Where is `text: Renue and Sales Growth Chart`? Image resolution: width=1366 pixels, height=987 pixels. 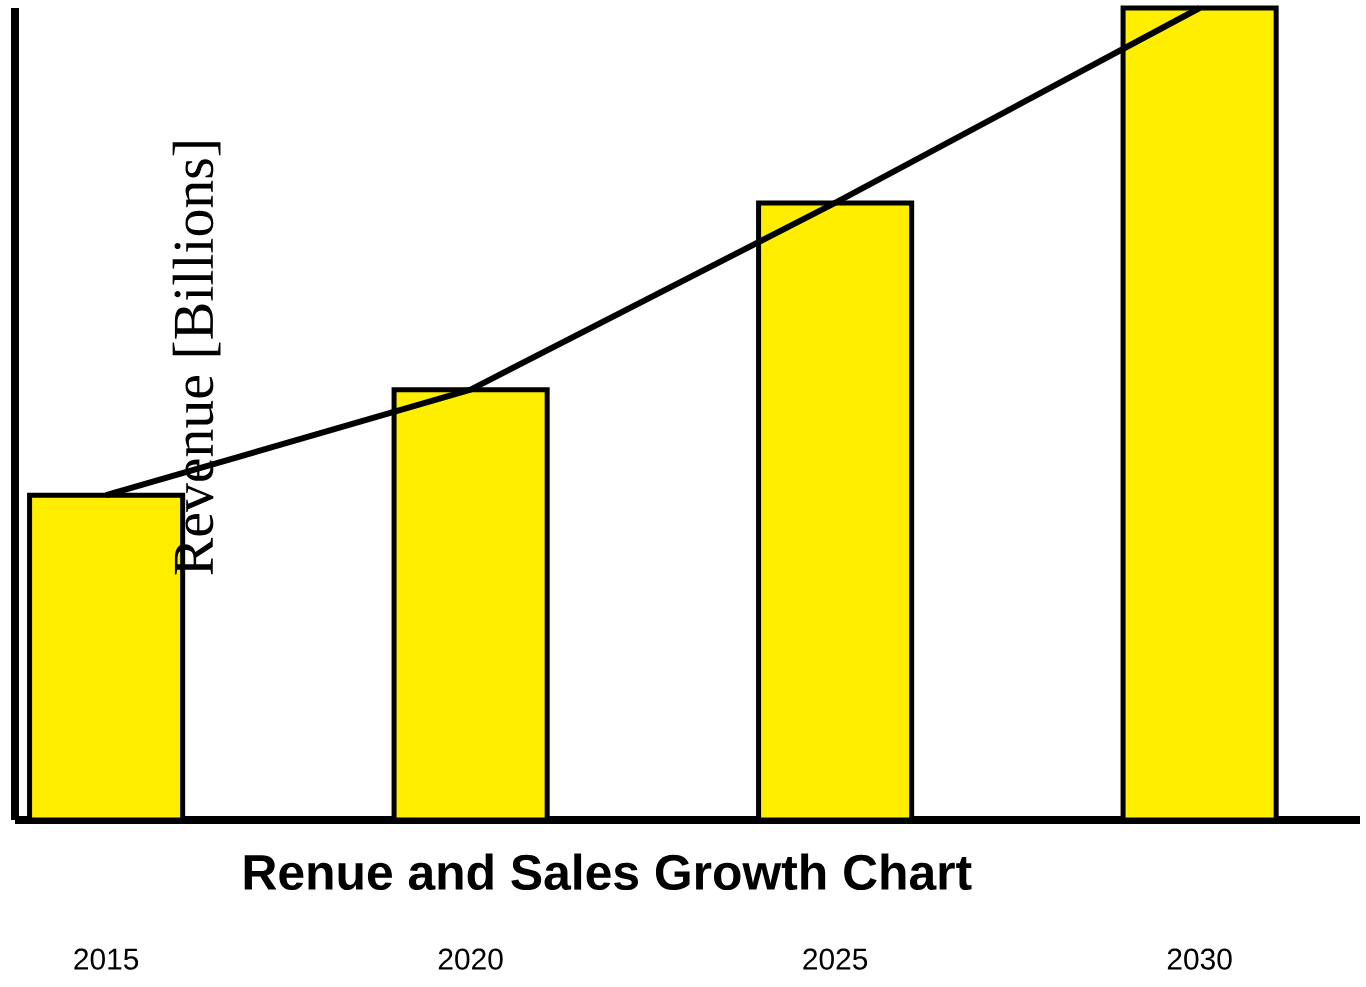
text: Renue and Sales Growth Chart is located at coordinates (608, 872).